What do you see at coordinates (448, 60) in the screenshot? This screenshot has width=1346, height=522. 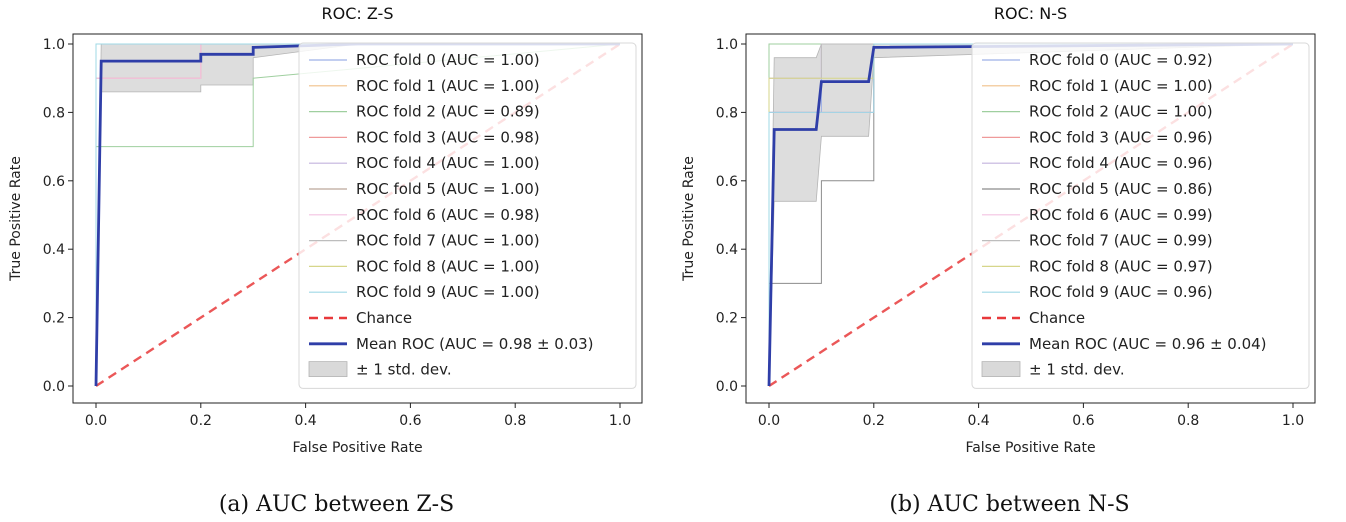 I see `legend-fold-0-label: ROC fold 0 (AUC = 1.00)` at bounding box center [448, 60].